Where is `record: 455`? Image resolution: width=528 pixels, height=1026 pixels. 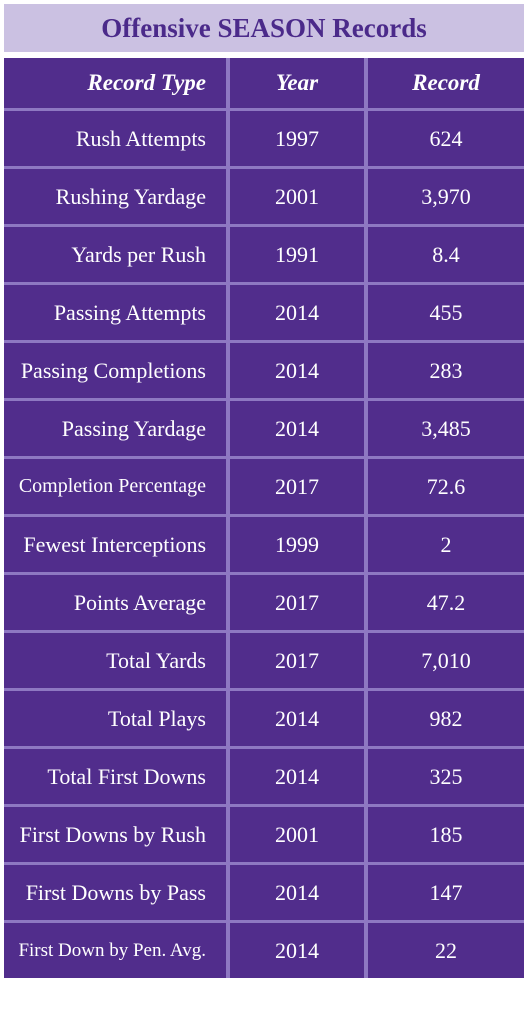
record: 455 is located at coordinates (446, 312).